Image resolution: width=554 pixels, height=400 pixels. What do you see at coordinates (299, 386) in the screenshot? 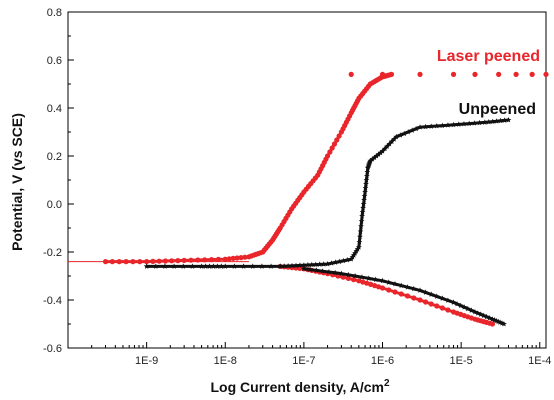
I see `x-axis-title: Log Current density, A/cm2` at bounding box center [299, 386].